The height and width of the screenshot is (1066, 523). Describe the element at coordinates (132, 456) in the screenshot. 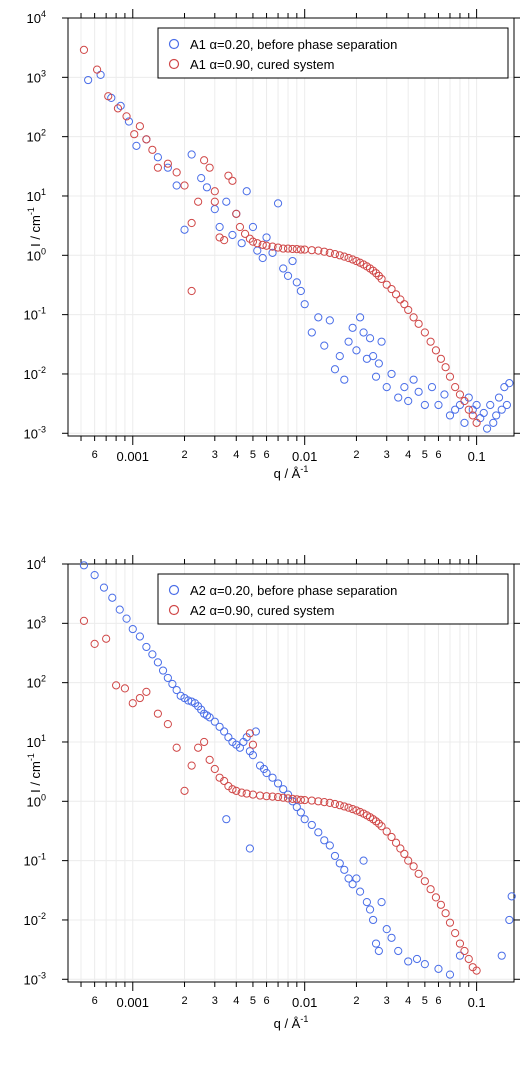

I see `x-tick-label: 0.001` at that location.